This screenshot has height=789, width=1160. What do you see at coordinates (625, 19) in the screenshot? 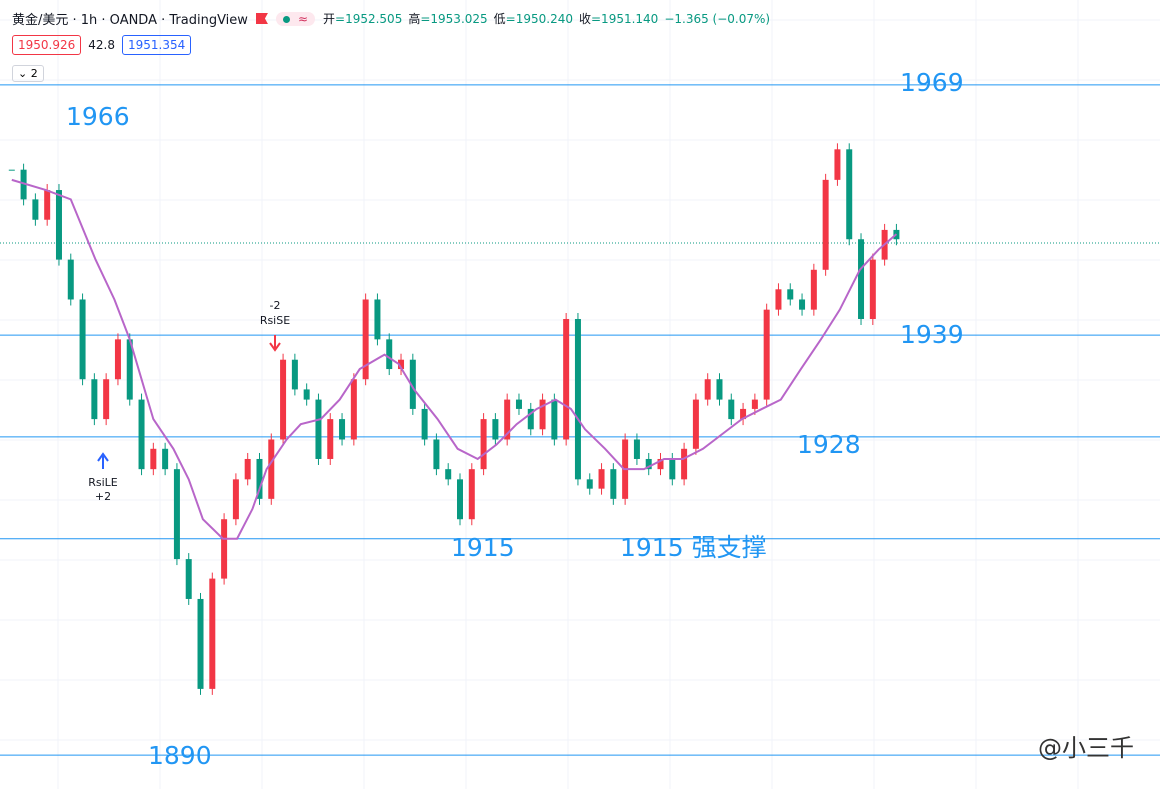
I see `ohlc-value: =1951.140` at bounding box center [625, 19].